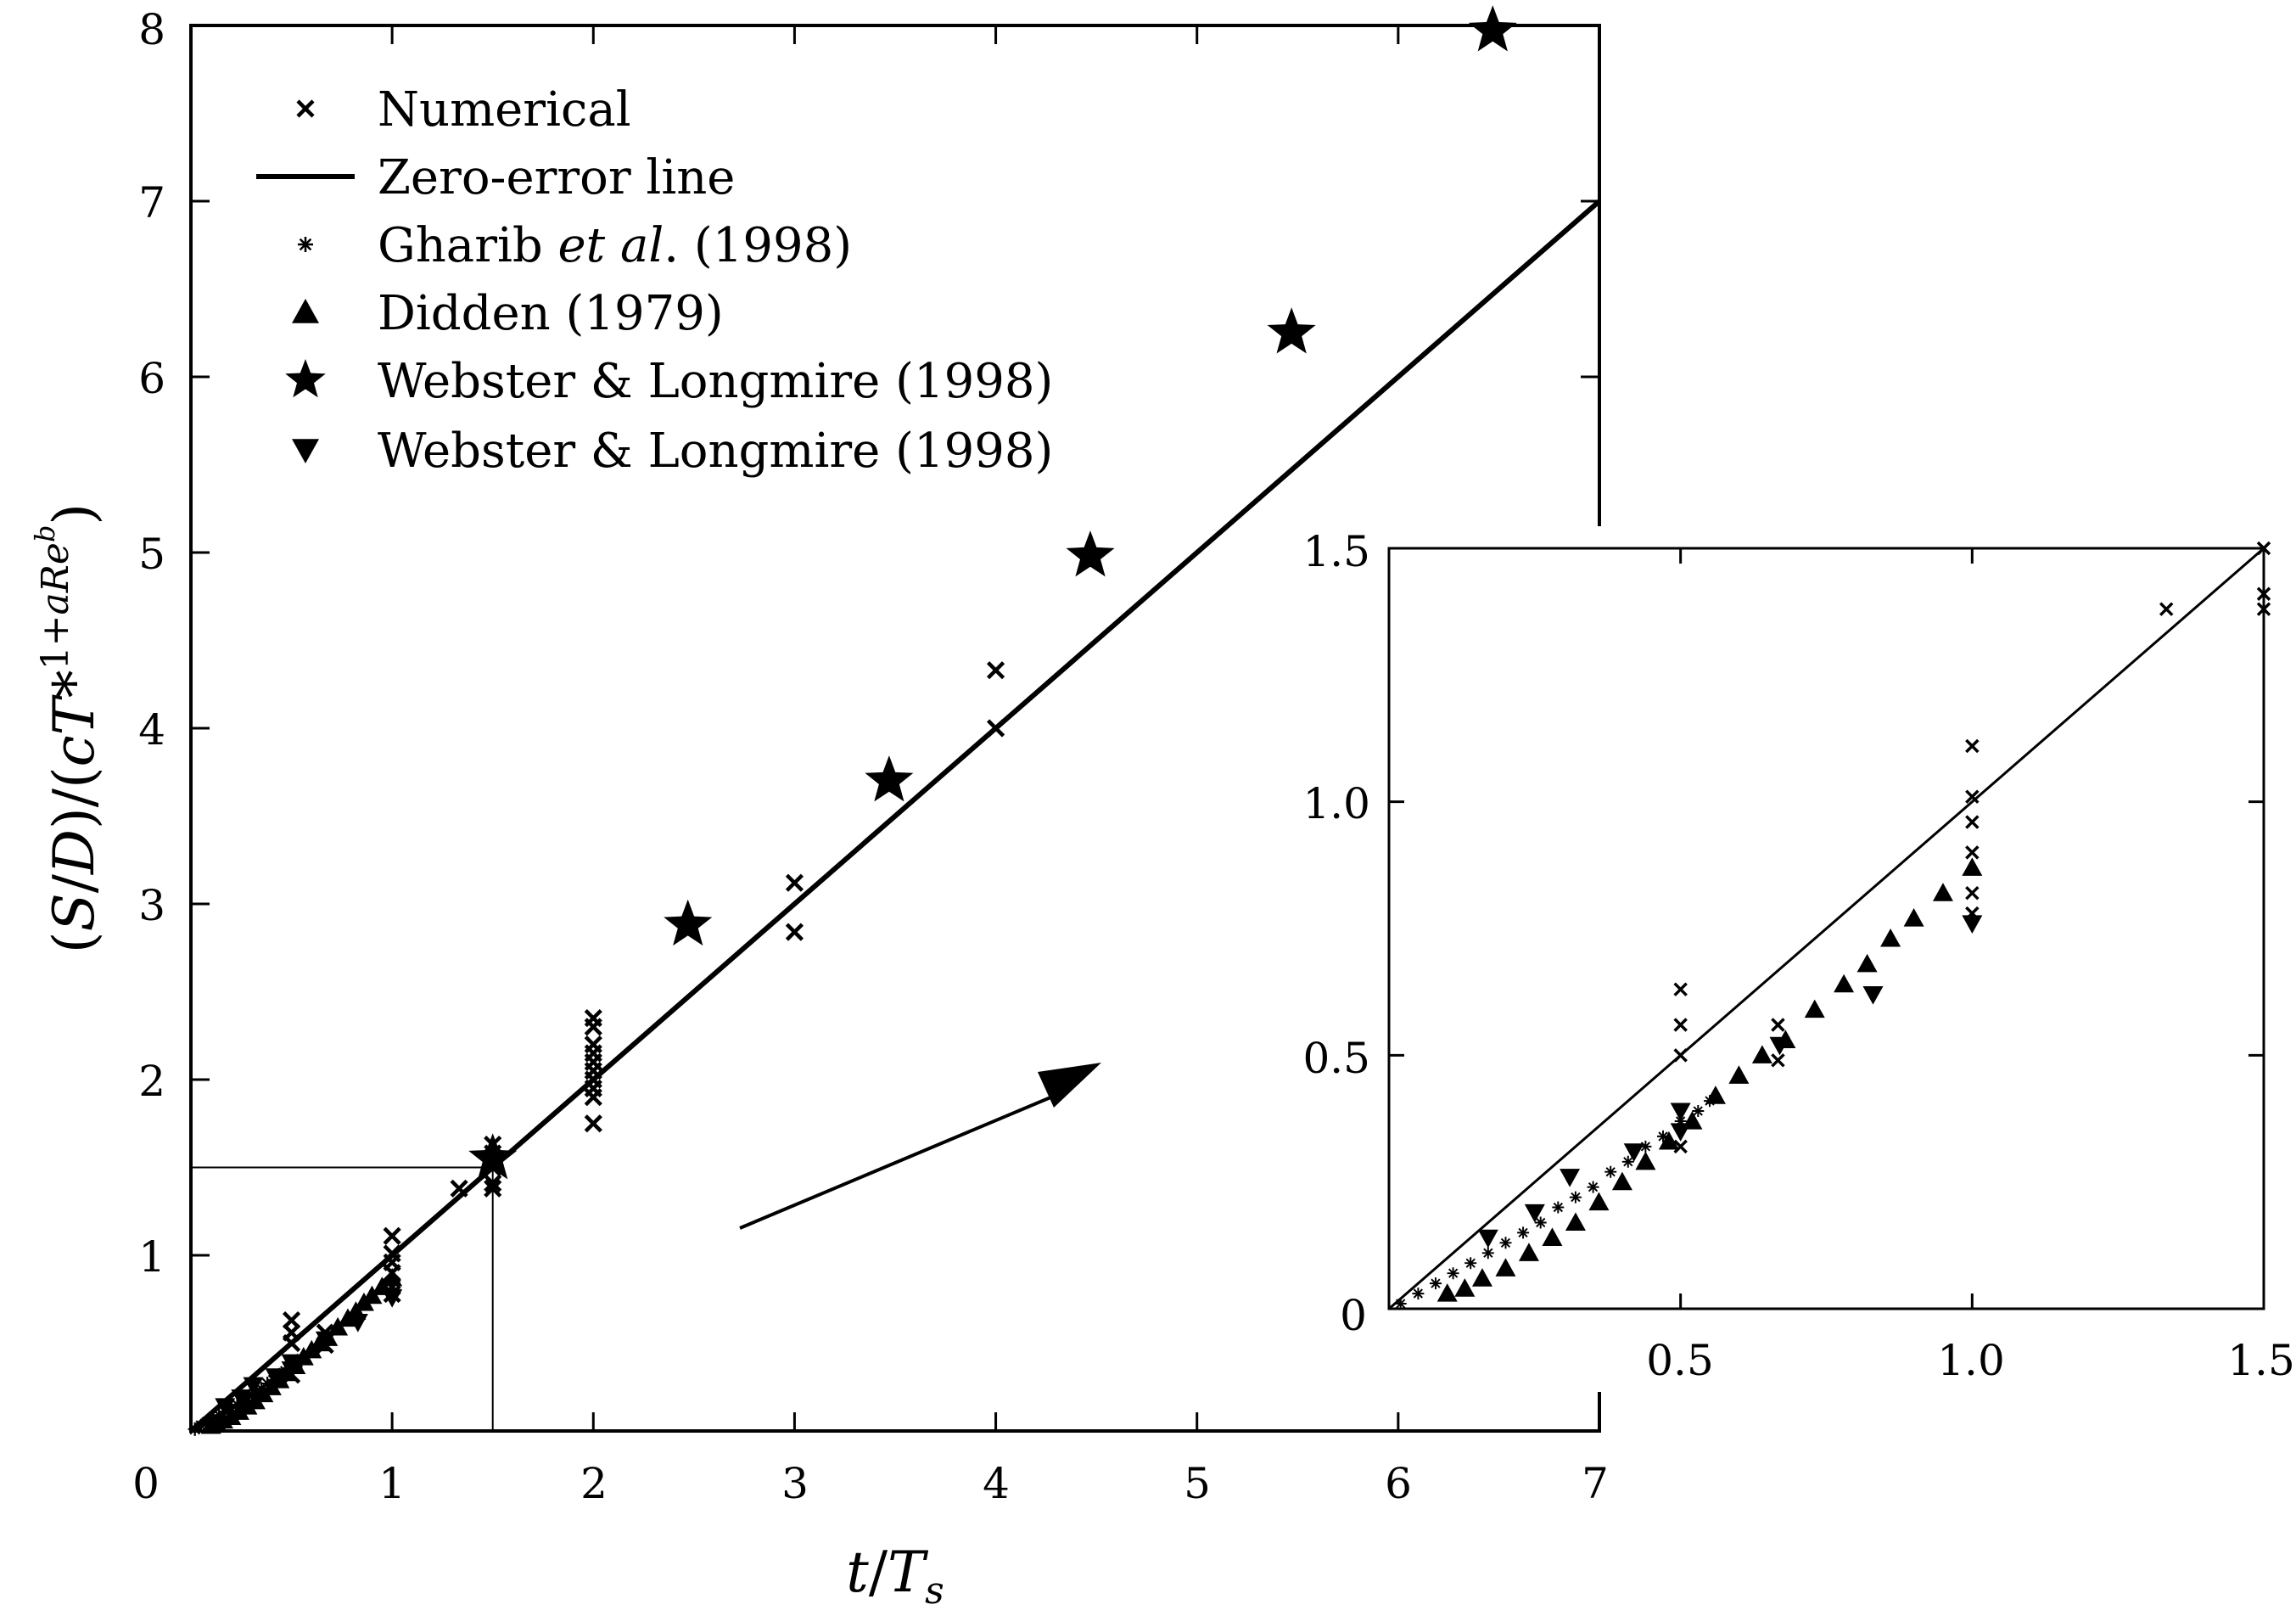 The width and height of the screenshot is (2296, 1616). Describe the element at coordinates (152, 730) in the screenshot. I see `y-tick-label-4: 4` at that location.